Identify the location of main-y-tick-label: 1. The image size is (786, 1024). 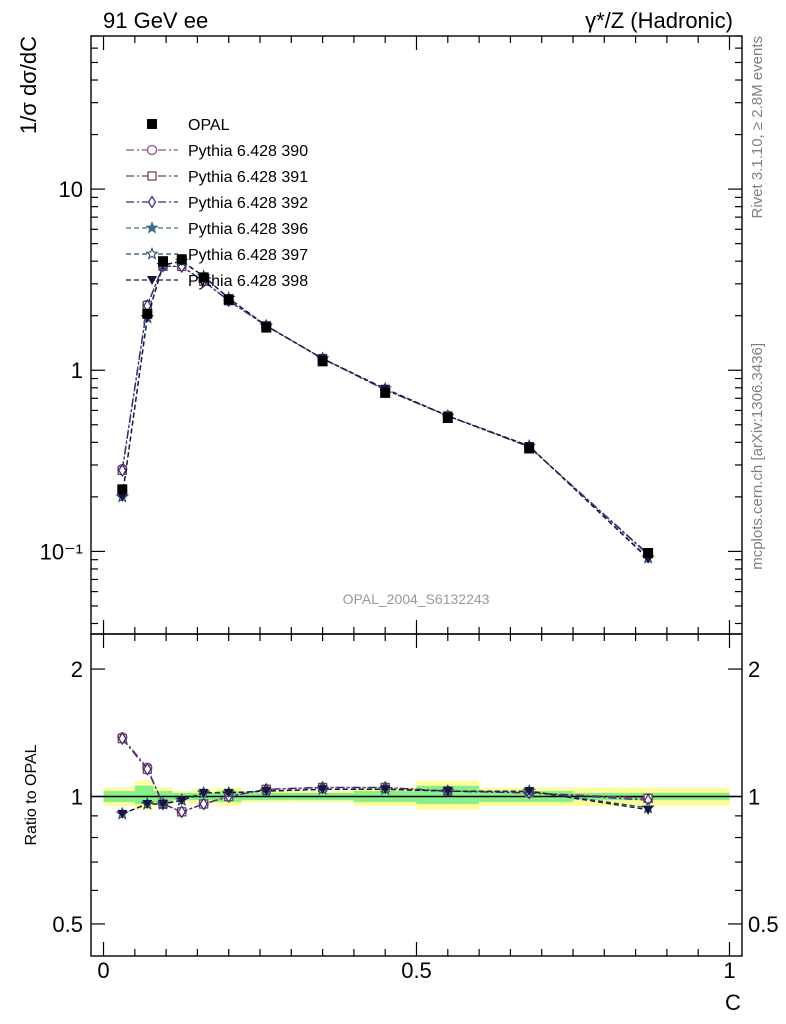
(77, 370).